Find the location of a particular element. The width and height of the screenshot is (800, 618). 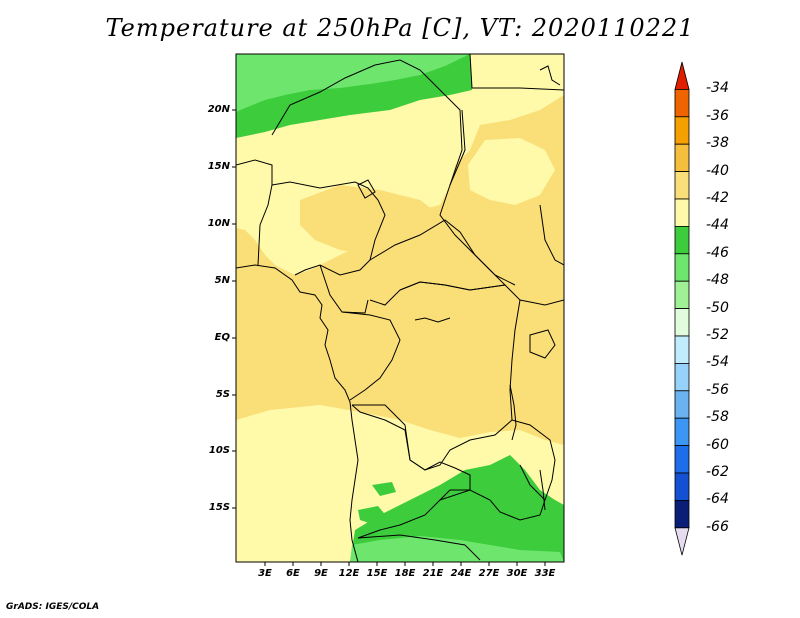

lat-label-eq: EQ is located at coordinates (222, 337).